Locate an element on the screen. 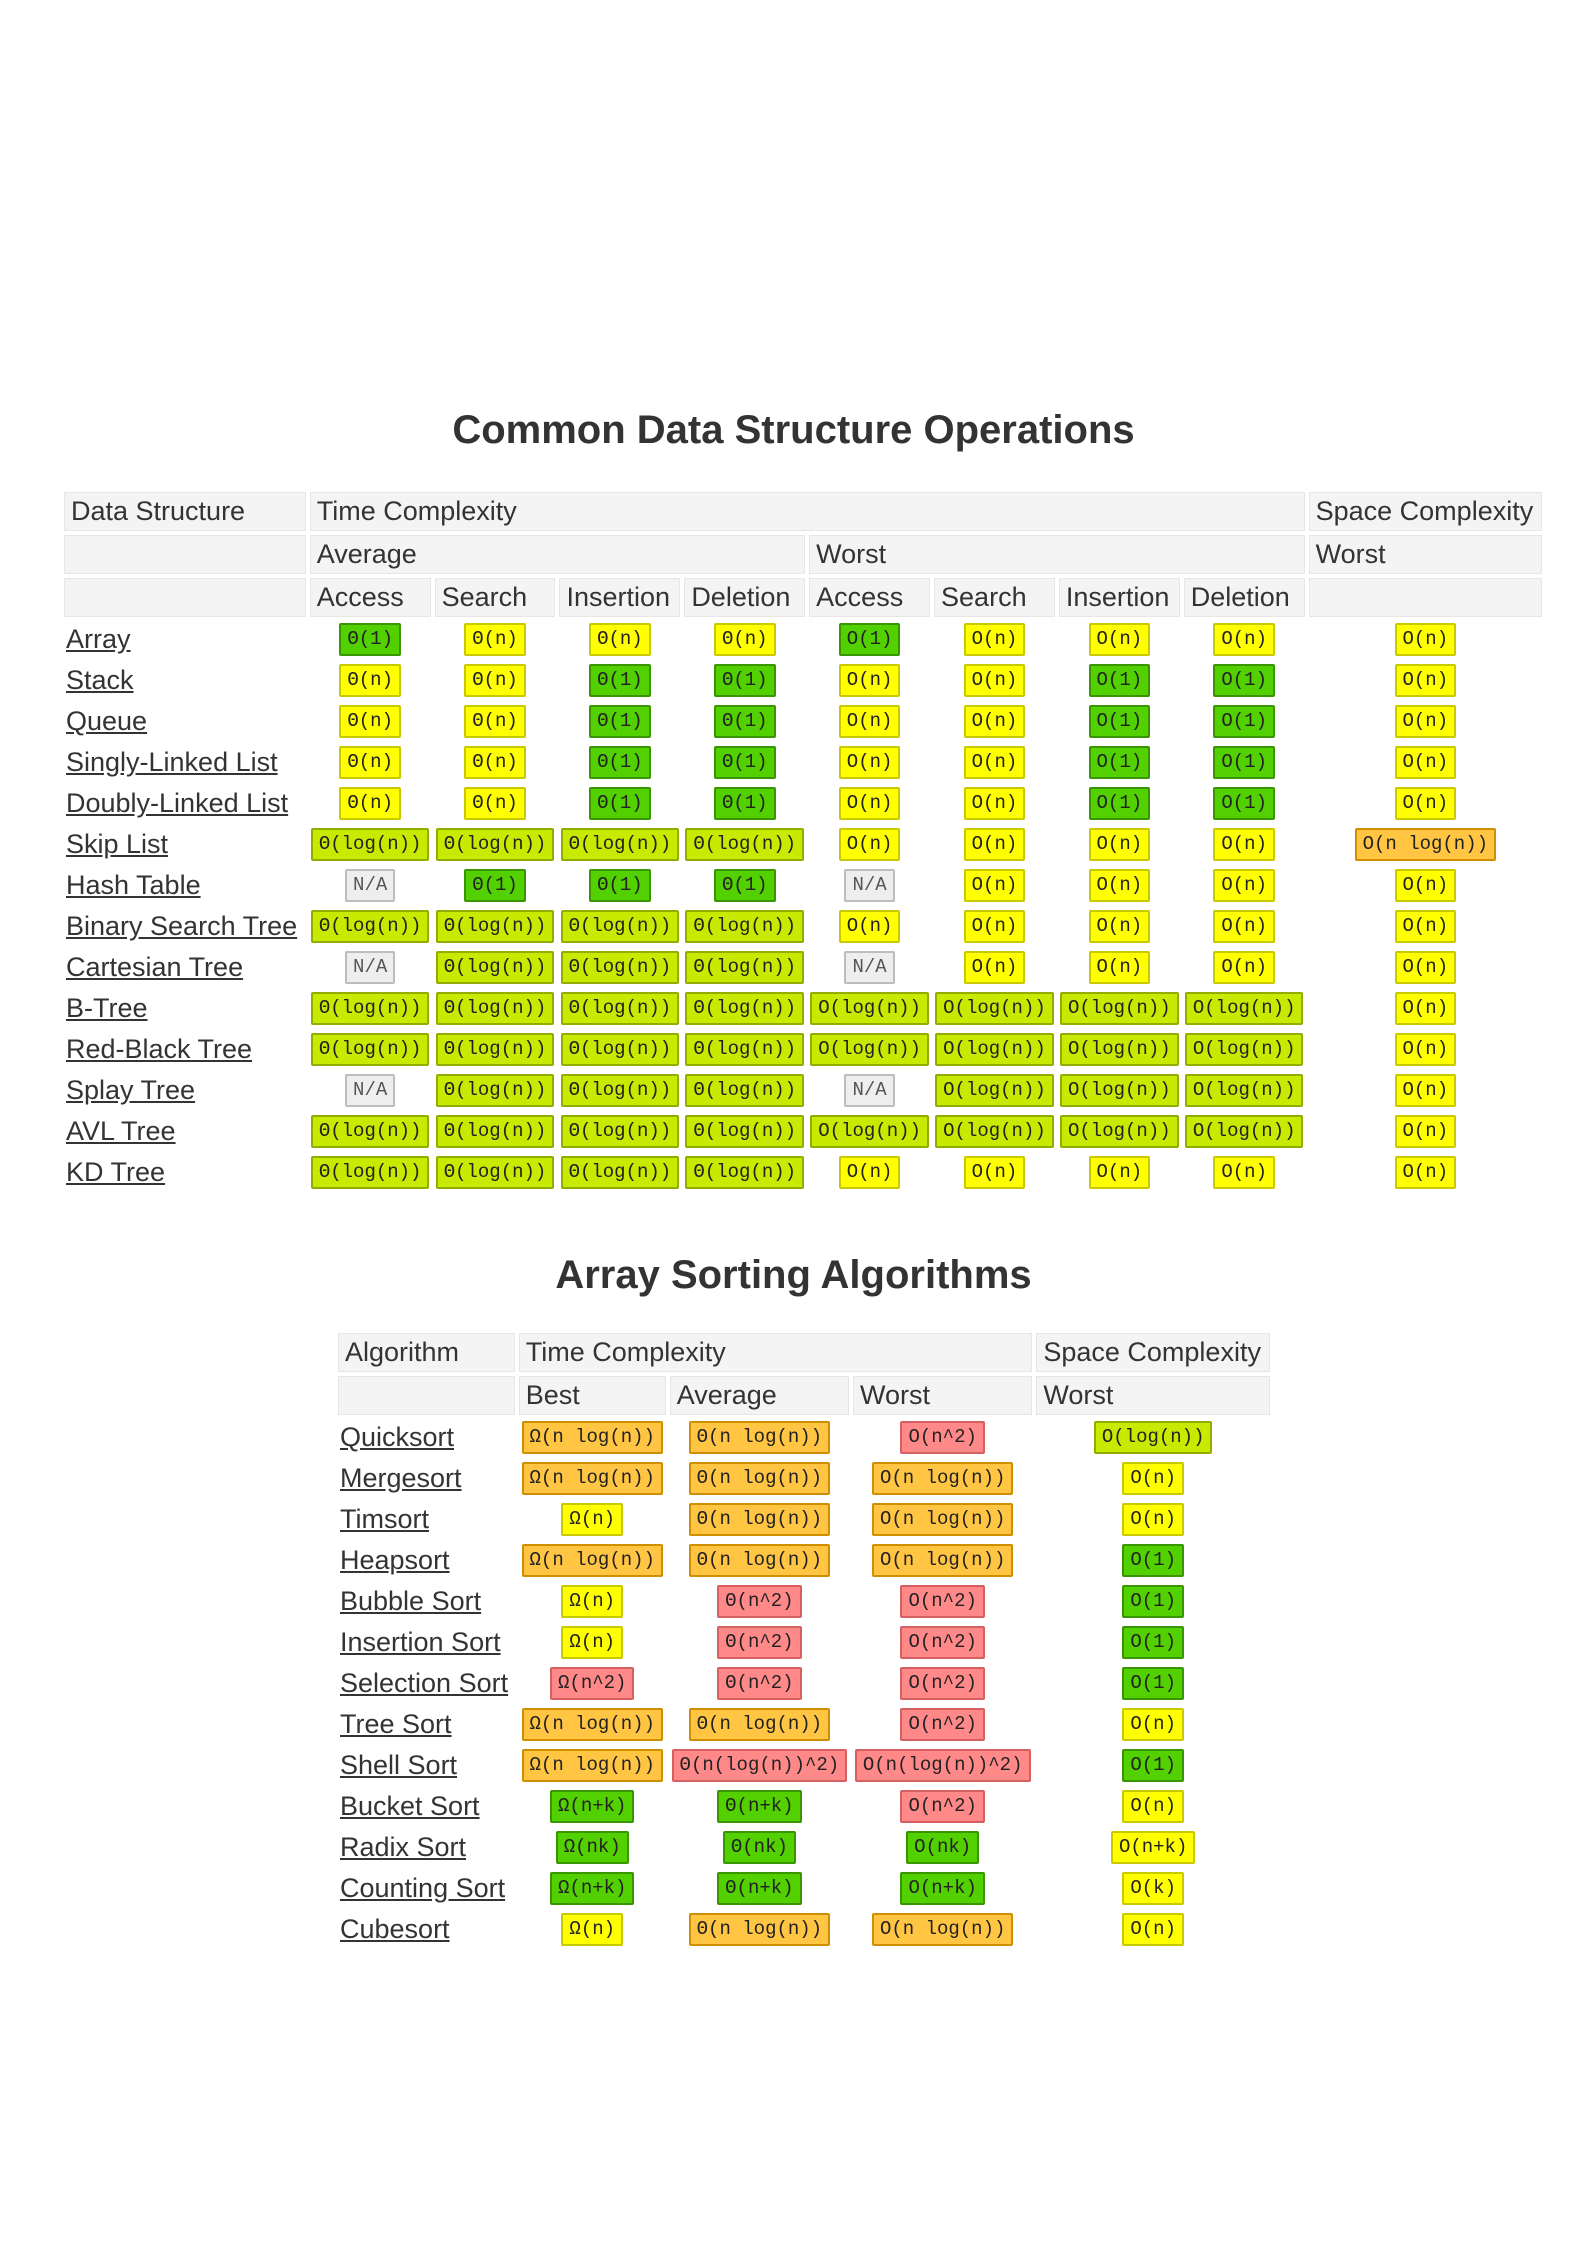  ds-link-singly-linked-list: Singly-Linked List is located at coordinates (172, 762).